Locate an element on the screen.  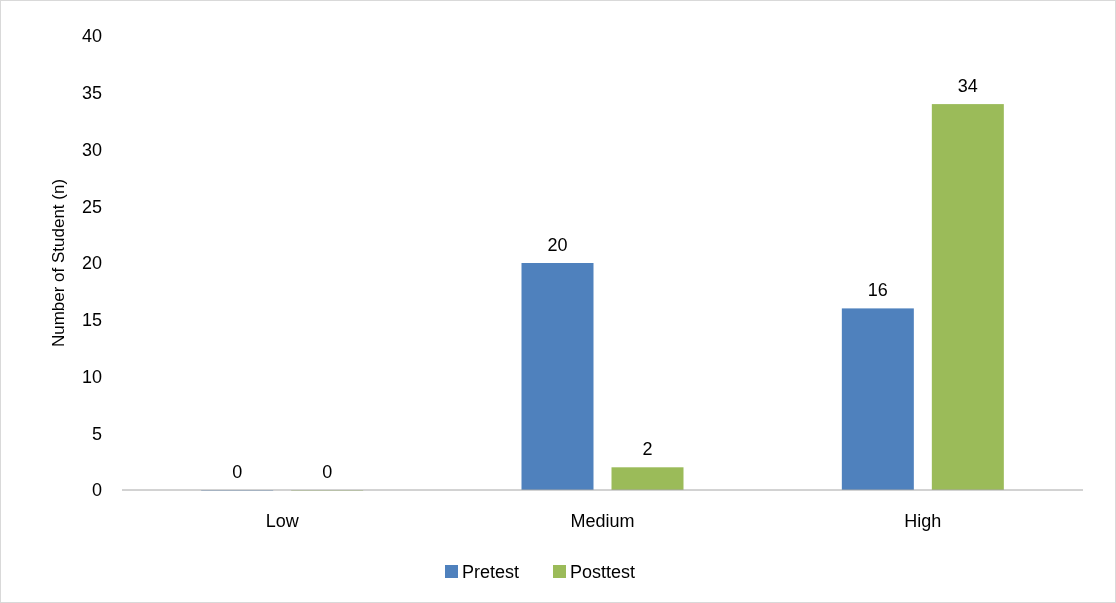
y-tick-label: 35 is located at coordinates (91, 93).